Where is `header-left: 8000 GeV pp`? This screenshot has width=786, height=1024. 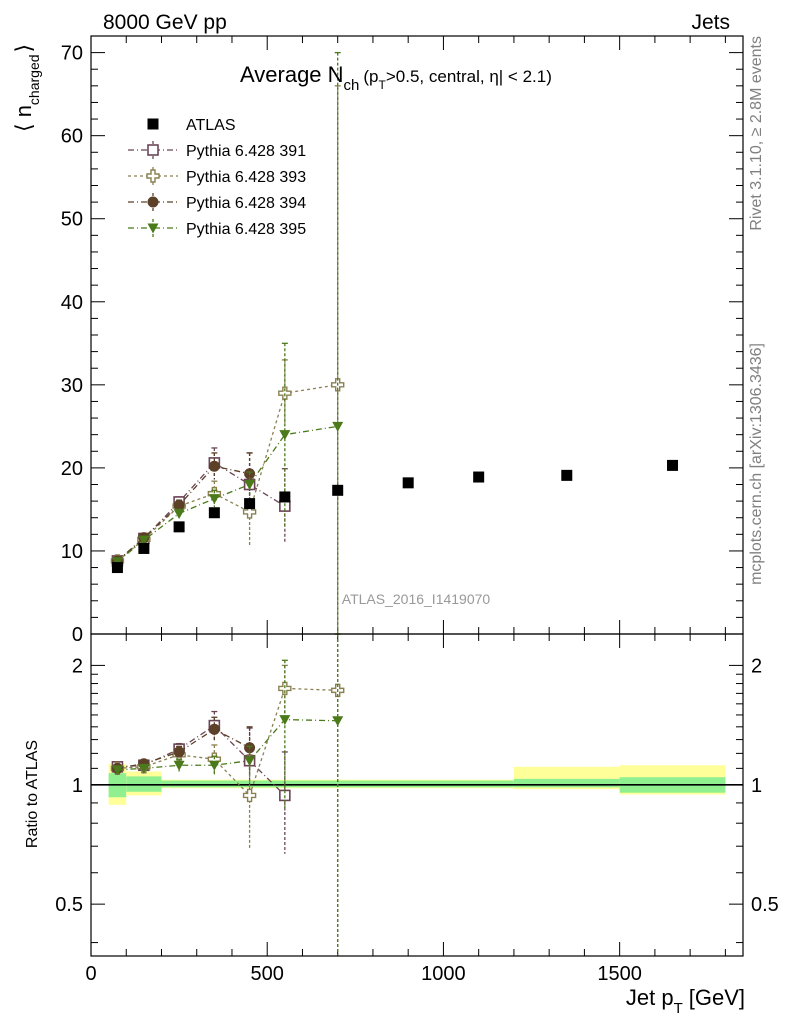 header-left: 8000 GeV pp is located at coordinates (165, 22).